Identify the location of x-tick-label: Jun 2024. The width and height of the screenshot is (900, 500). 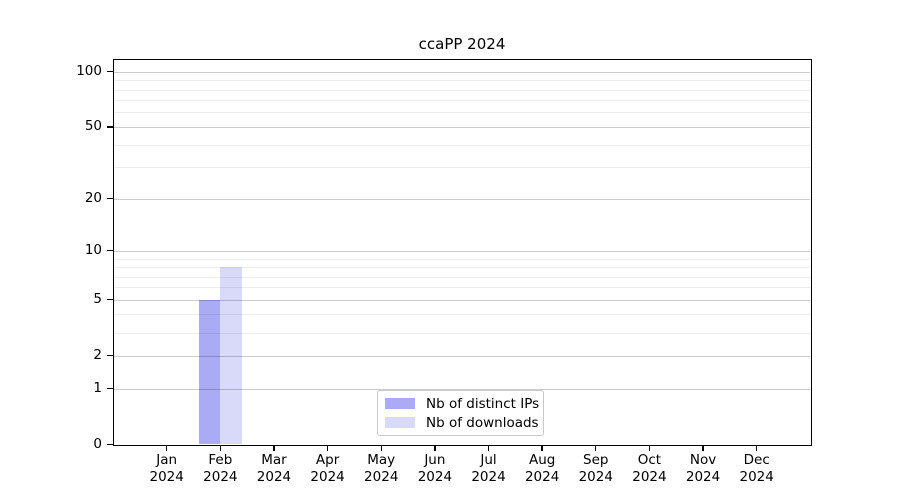
(435, 468).